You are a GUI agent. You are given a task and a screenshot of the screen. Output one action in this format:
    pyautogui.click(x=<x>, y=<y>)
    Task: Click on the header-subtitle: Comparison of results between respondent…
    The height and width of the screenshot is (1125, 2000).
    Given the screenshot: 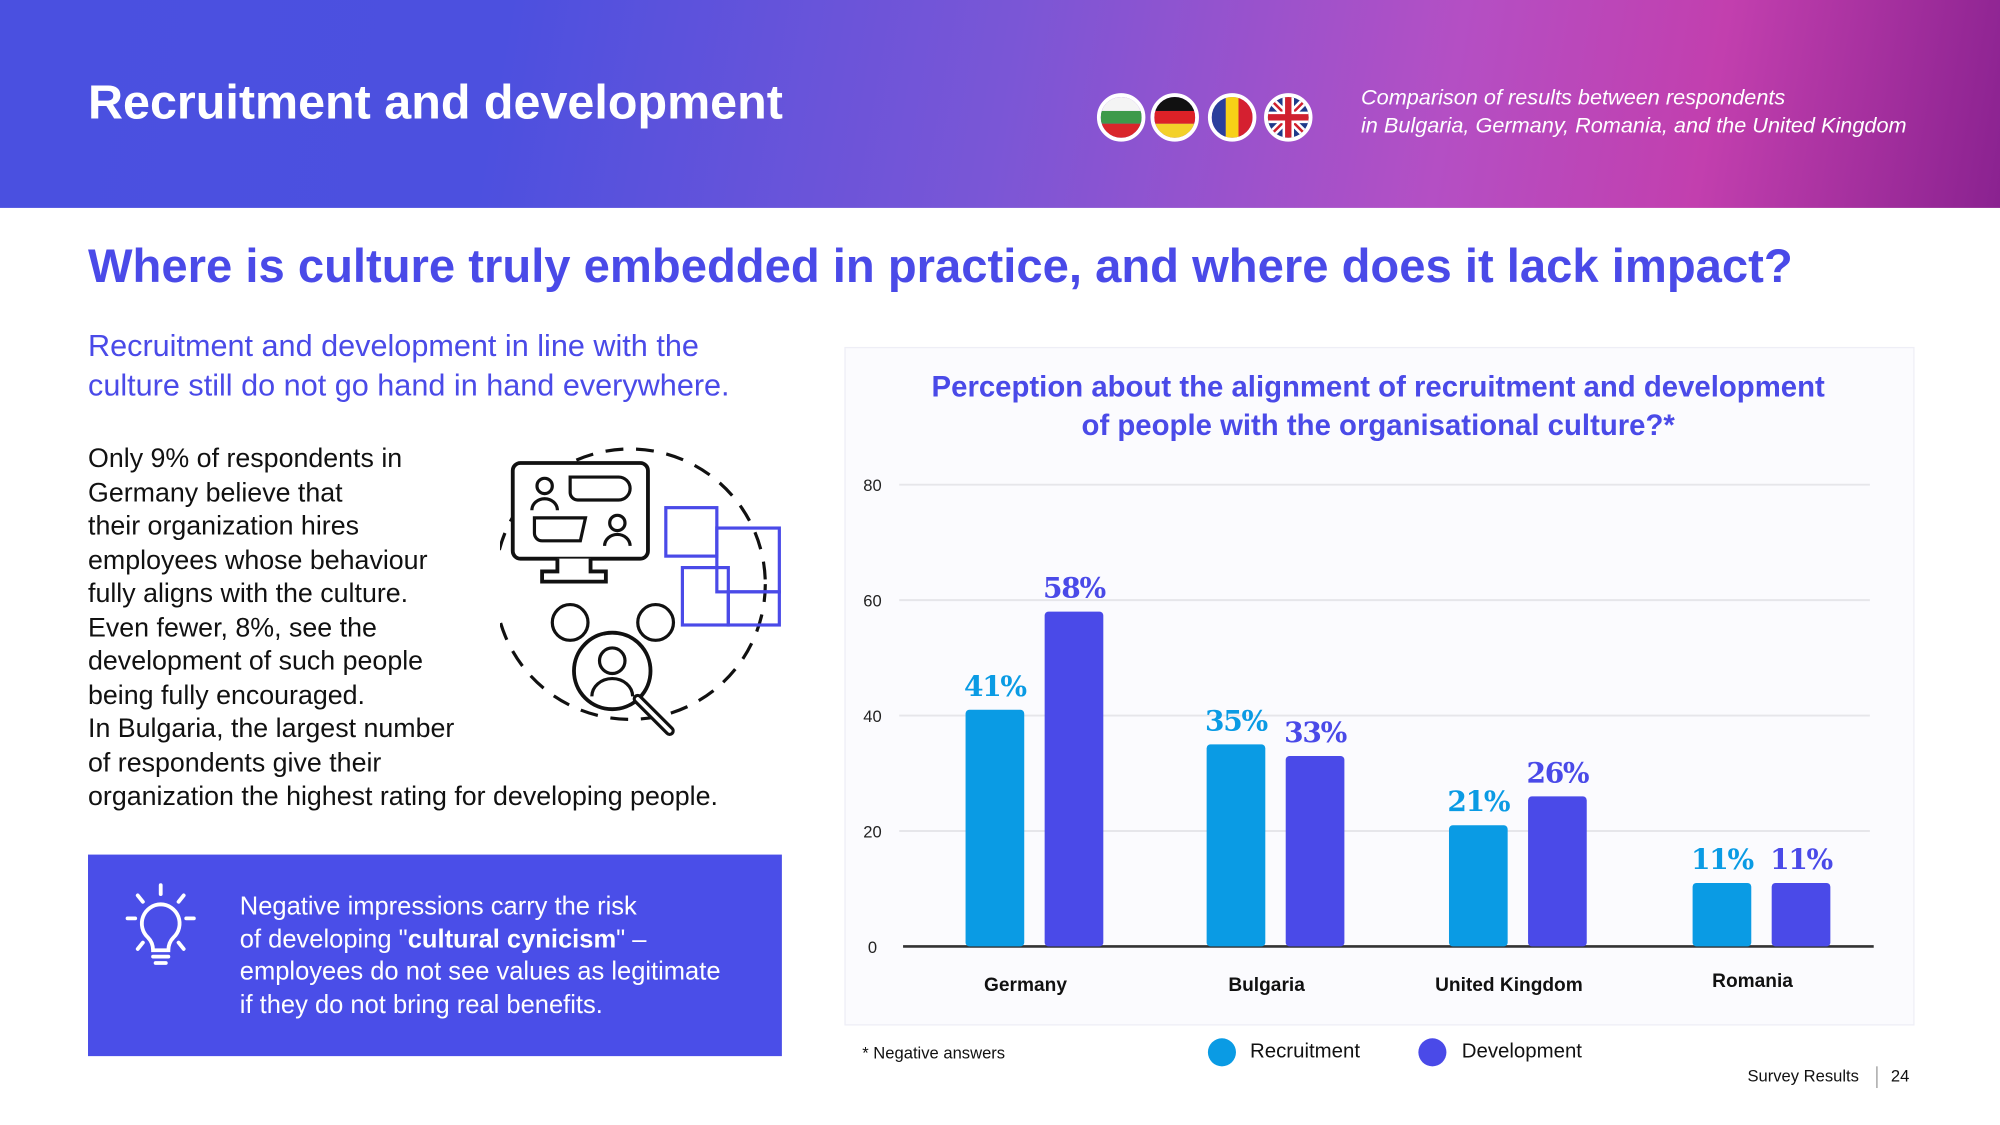 What is the action you would take?
    pyautogui.click(x=1634, y=112)
    